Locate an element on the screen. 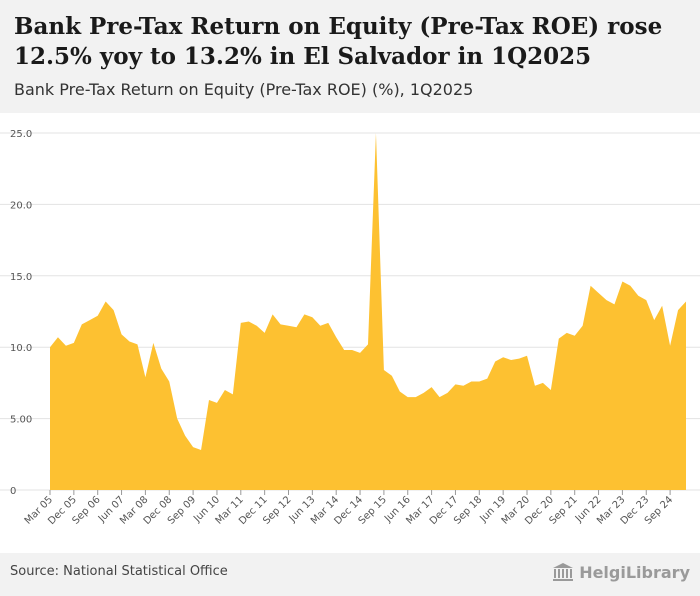  y-tick-label: 5.00 is located at coordinates (21, 420).